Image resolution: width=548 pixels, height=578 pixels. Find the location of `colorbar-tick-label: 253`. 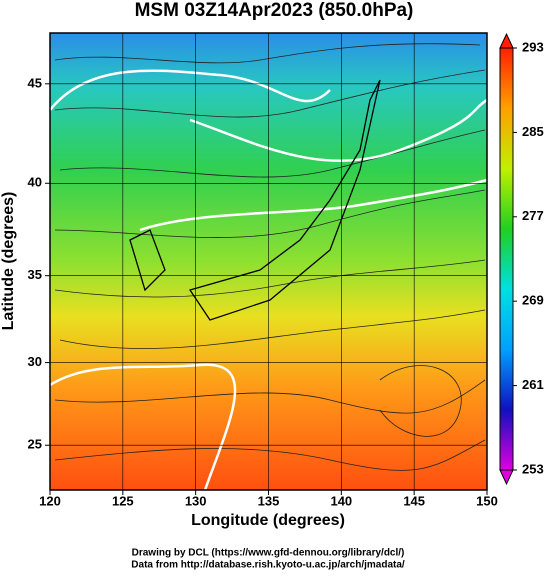

colorbar-tick-label: 253 is located at coordinates (533, 468).